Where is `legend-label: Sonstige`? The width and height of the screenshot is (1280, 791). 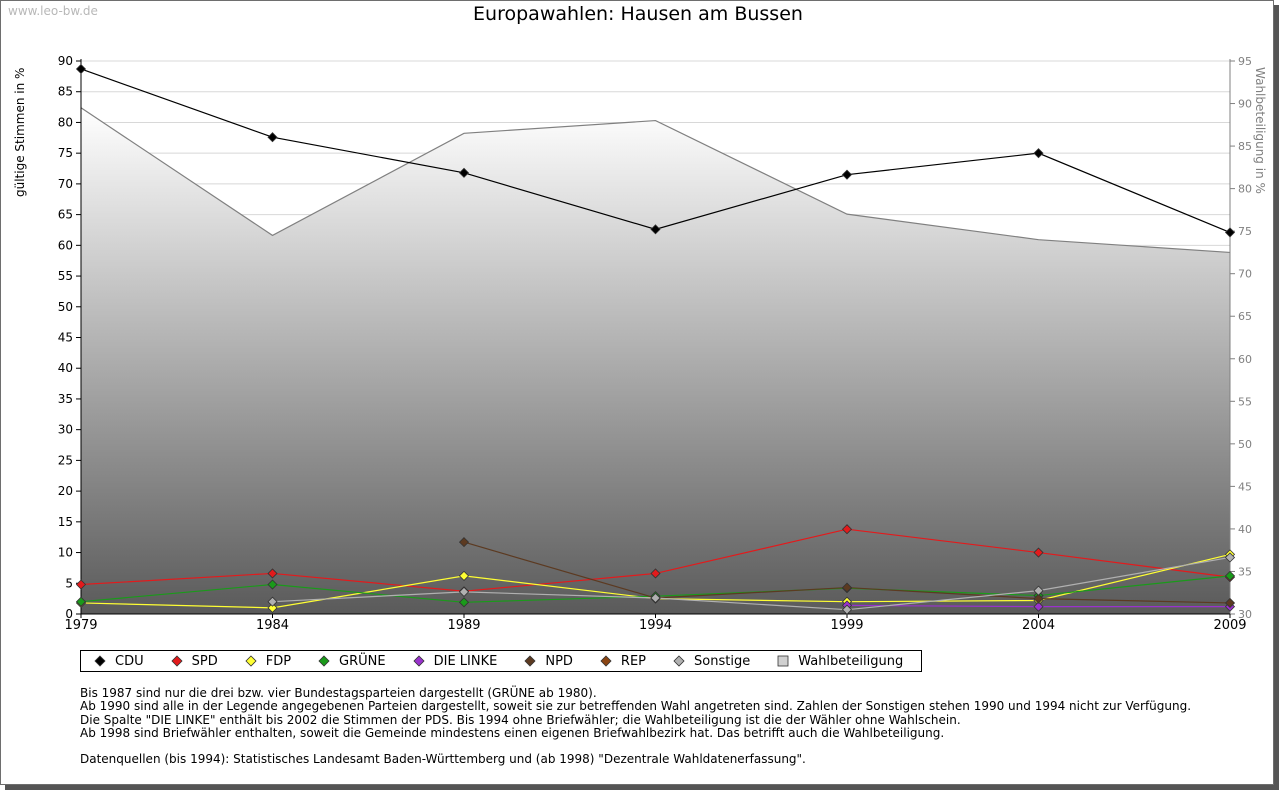
legend-label: Sonstige is located at coordinates (722, 661).